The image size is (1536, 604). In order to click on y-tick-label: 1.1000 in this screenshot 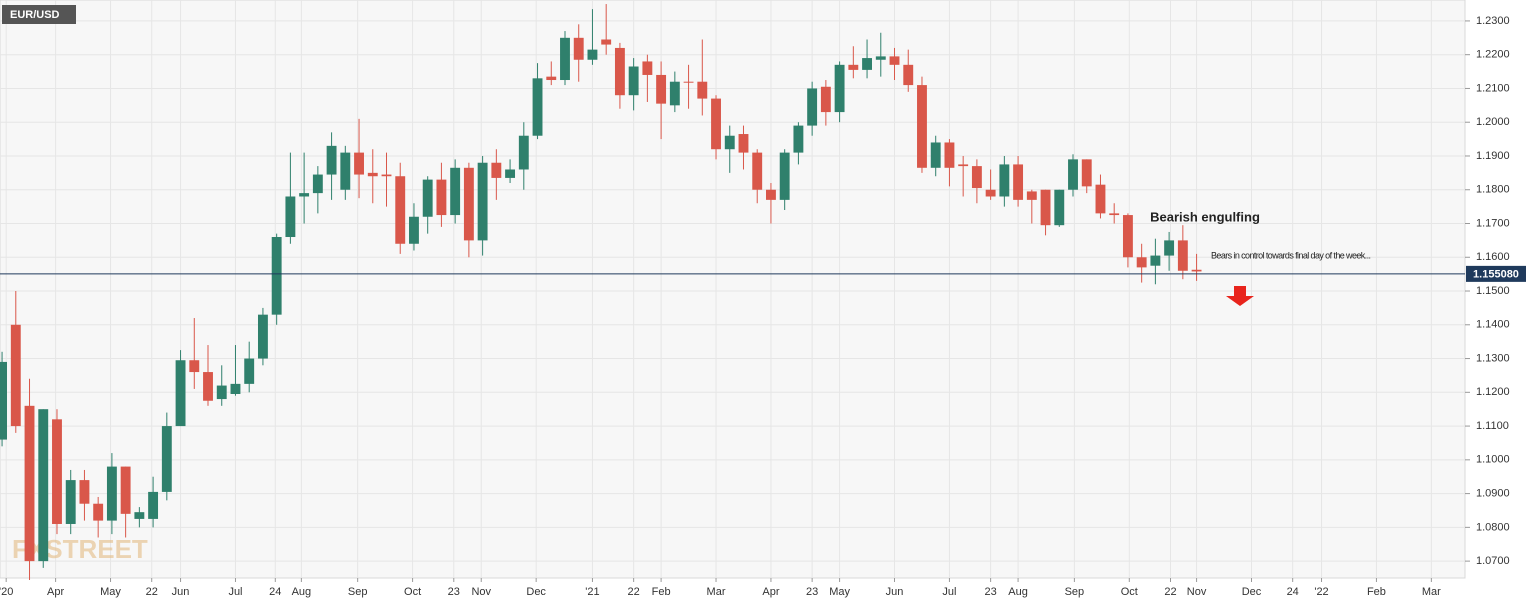, I will do `click(1493, 460)`.